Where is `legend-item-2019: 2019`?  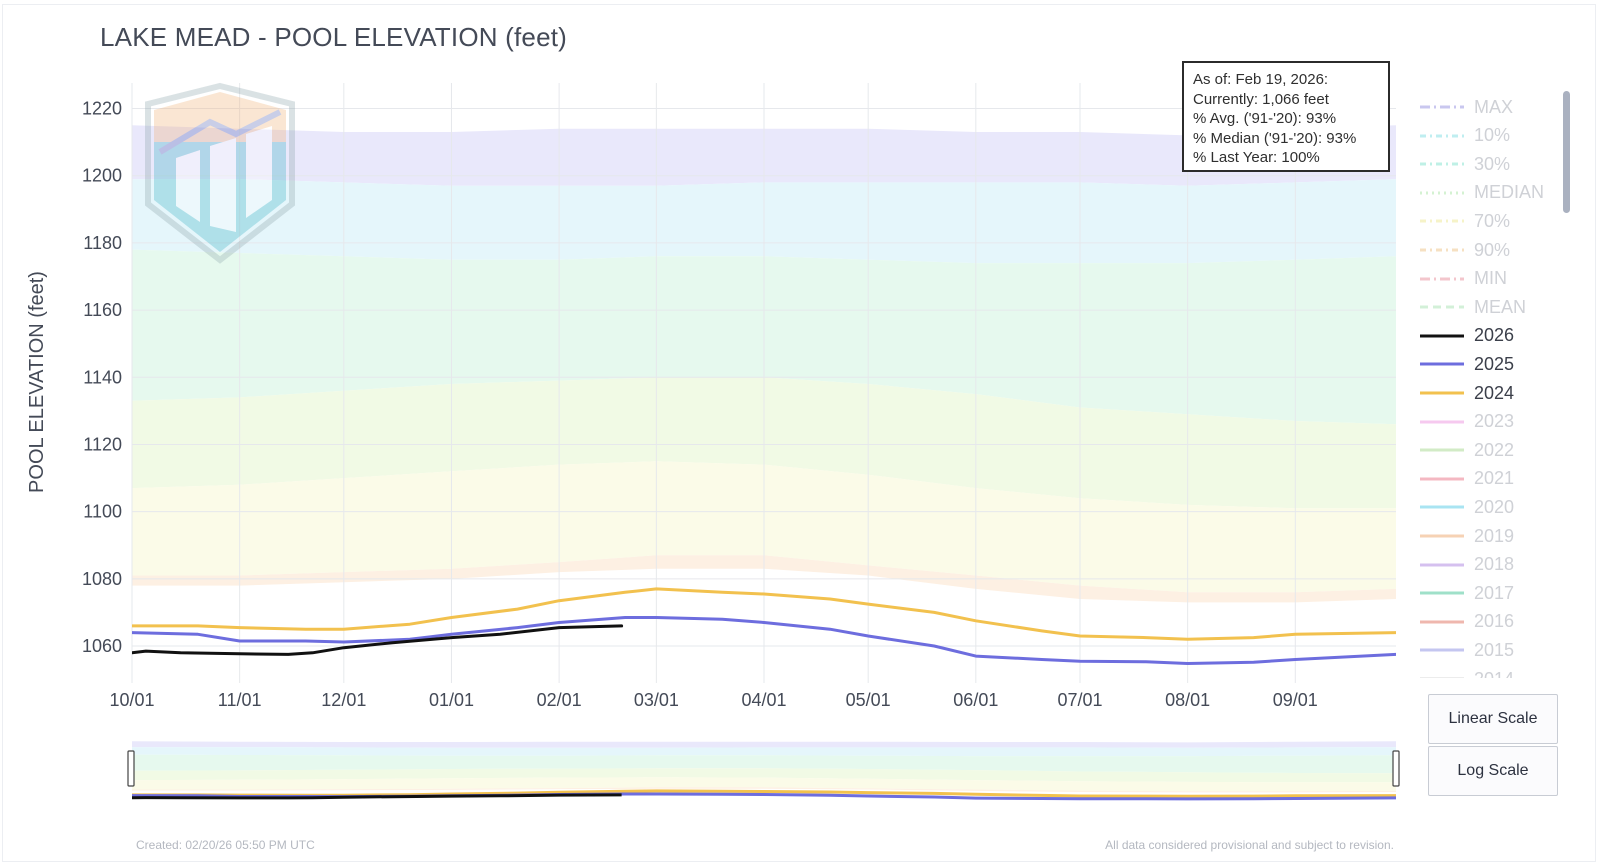 legend-item-2019: 2019 is located at coordinates (1495, 536).